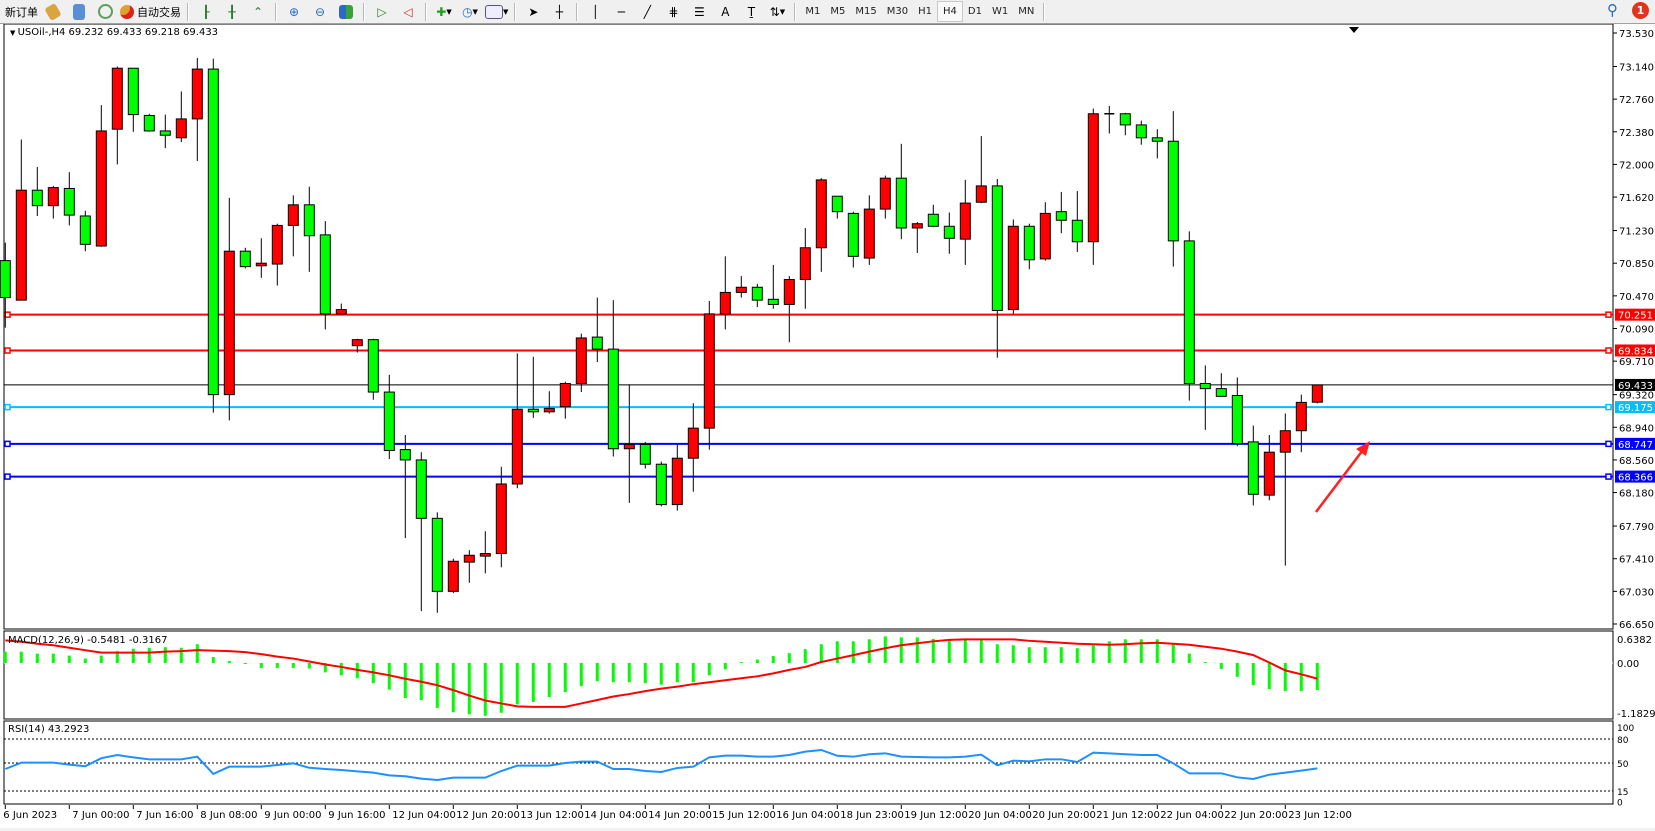 The width and height of the screenshot is (1655, 831). What do you see at coordinates (1354, 30) in the screenshot?
I see `chart-shift-marker-icon` at bounding box center [1354, 30].